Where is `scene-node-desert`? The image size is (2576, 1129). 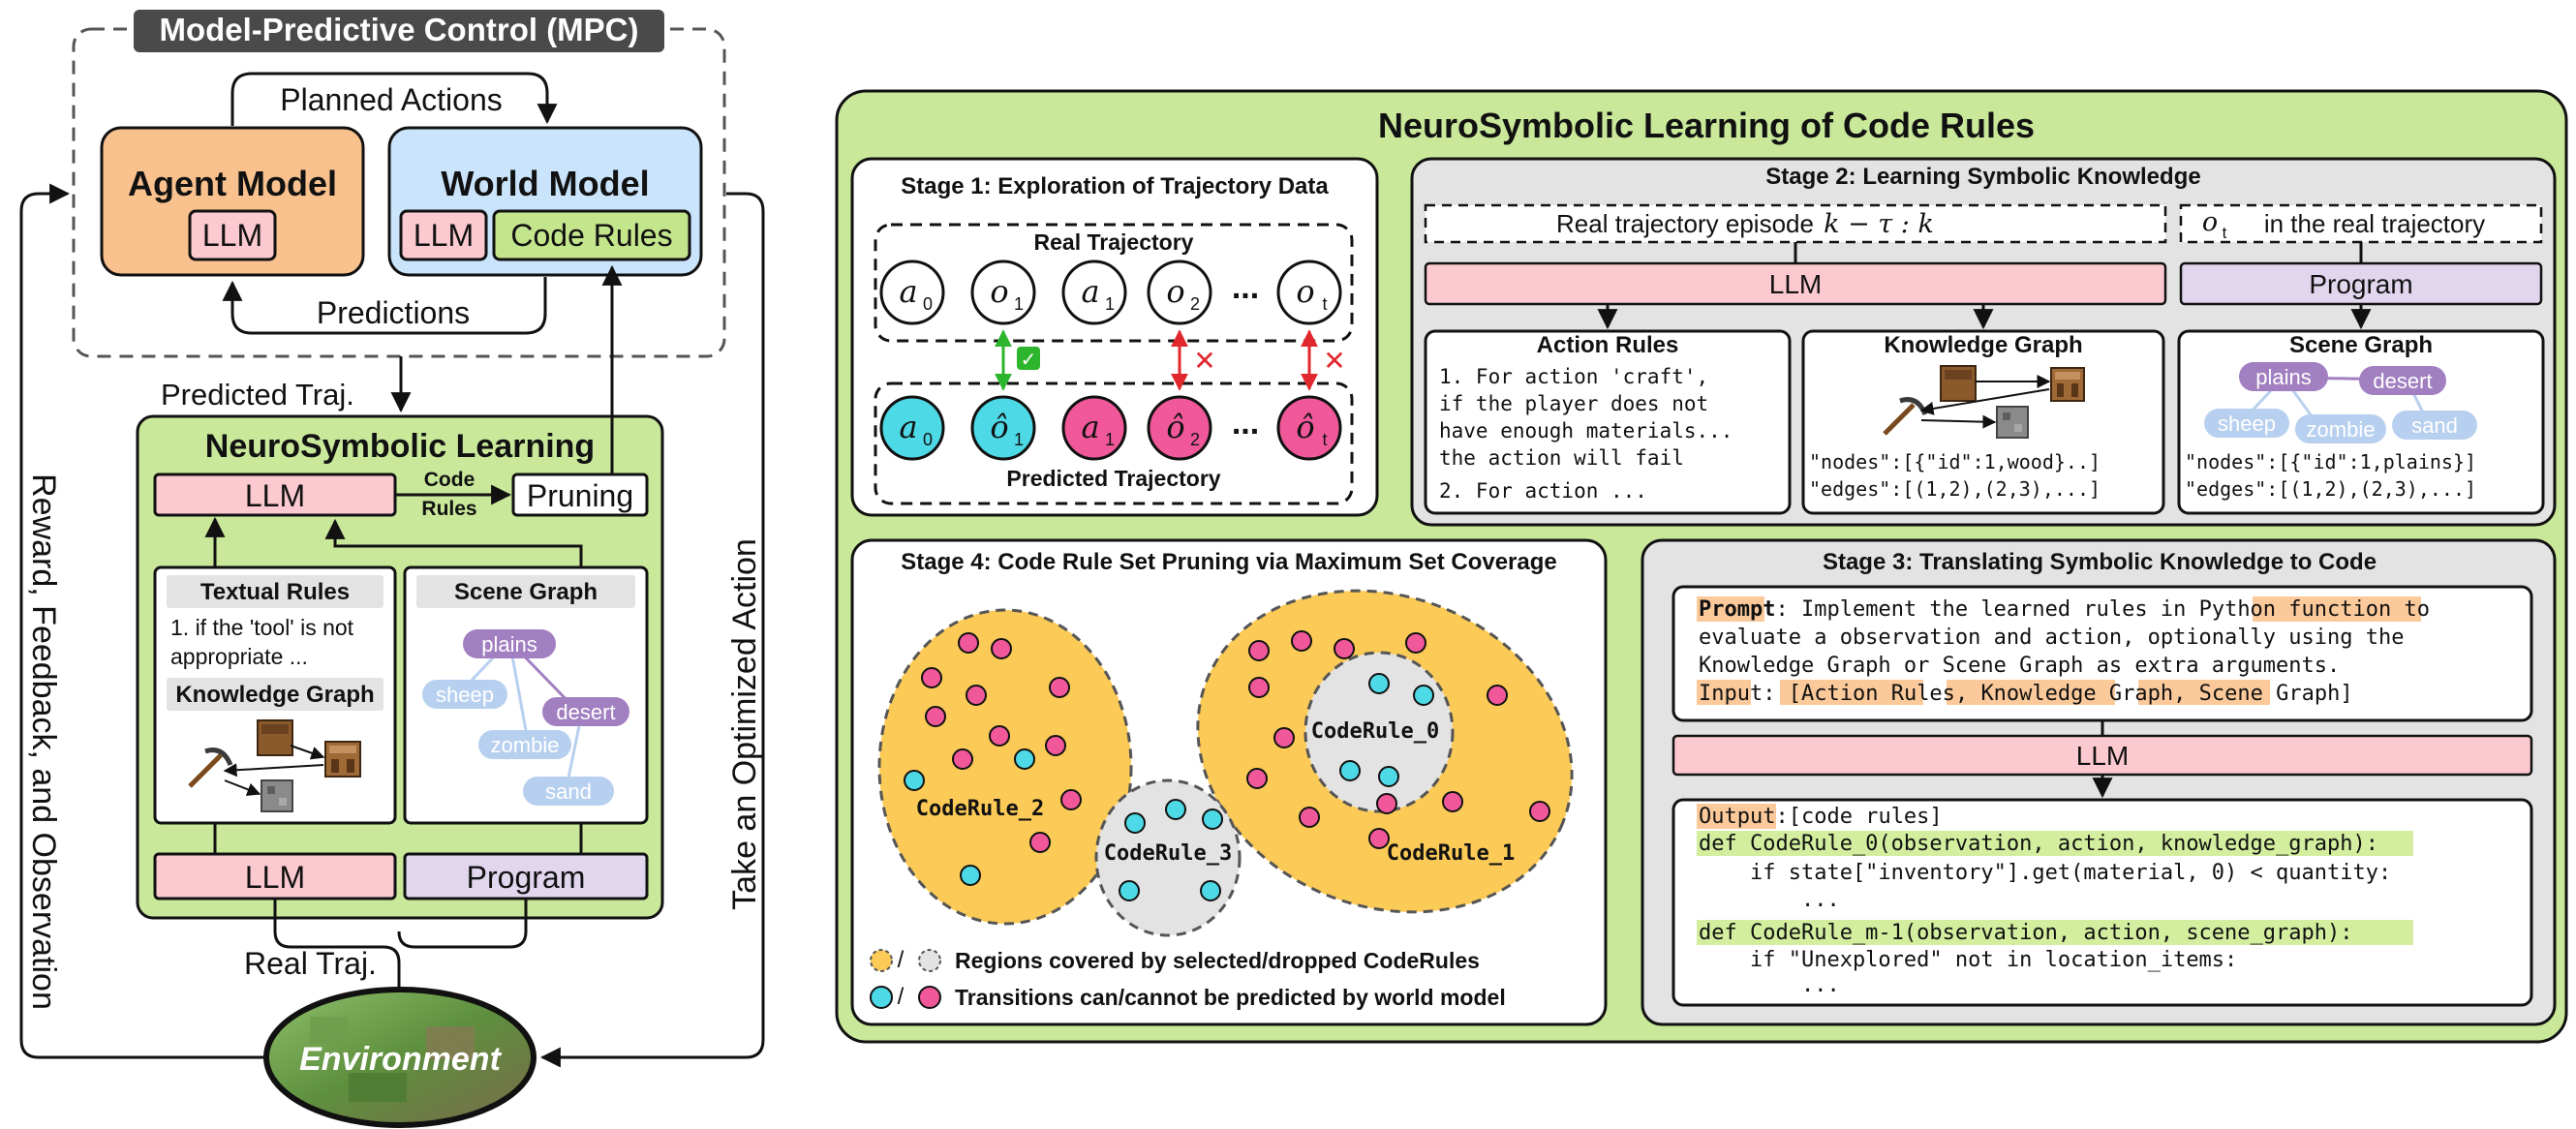
scene-node-desert is located at coordinates (585, 711).